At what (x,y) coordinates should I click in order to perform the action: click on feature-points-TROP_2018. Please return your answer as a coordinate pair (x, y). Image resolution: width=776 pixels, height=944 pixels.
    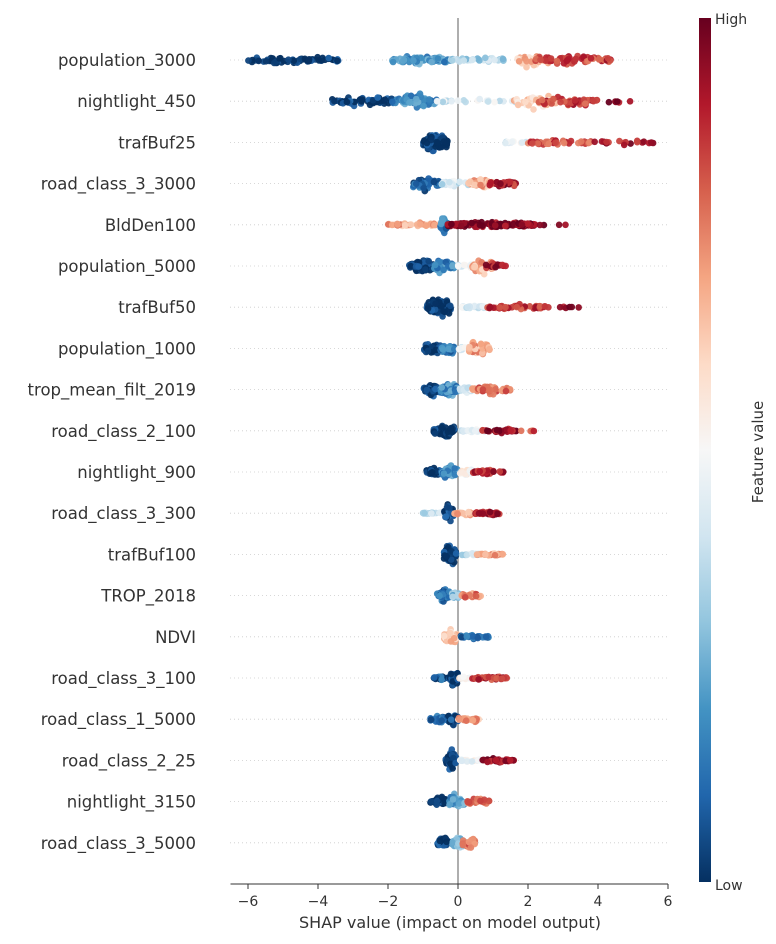
    Looking at the image, I should click on (459, 595).